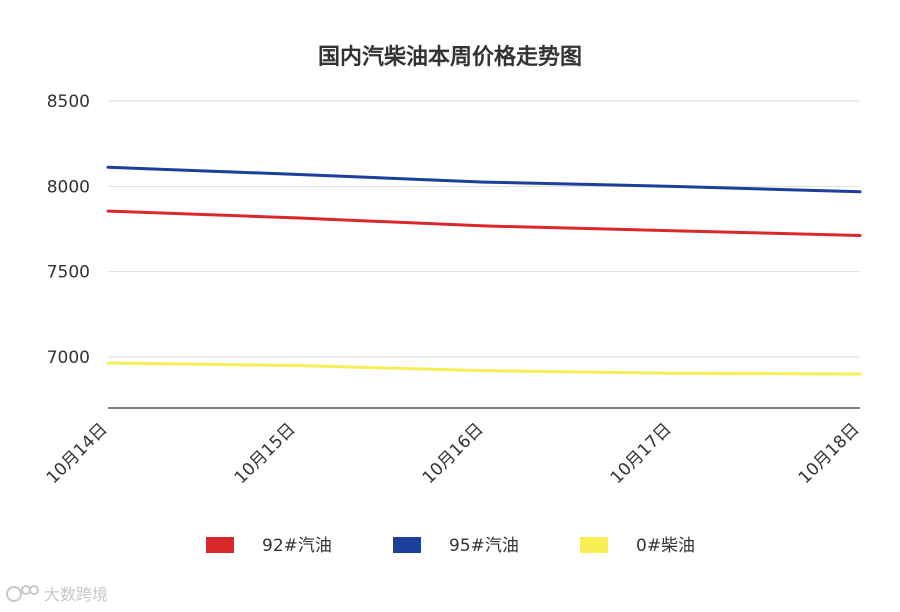 The width and height of the screenshot is (900, 612). Describe the element at coordinates (297, 546) in the screenshot. I see `legend-label: 92#汽油` at that location.